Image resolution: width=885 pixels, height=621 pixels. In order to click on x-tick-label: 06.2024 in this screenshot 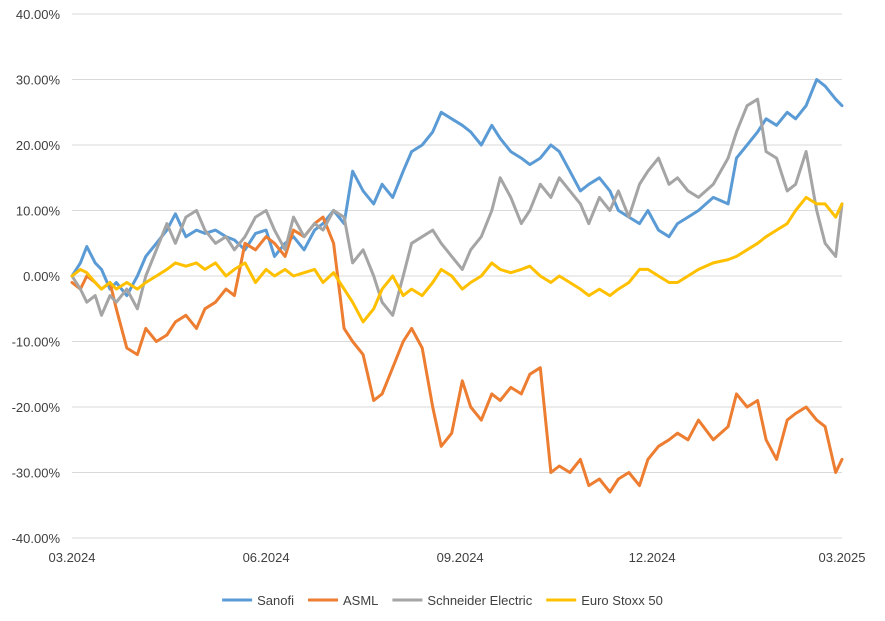, I will do `click(266, 557)`.